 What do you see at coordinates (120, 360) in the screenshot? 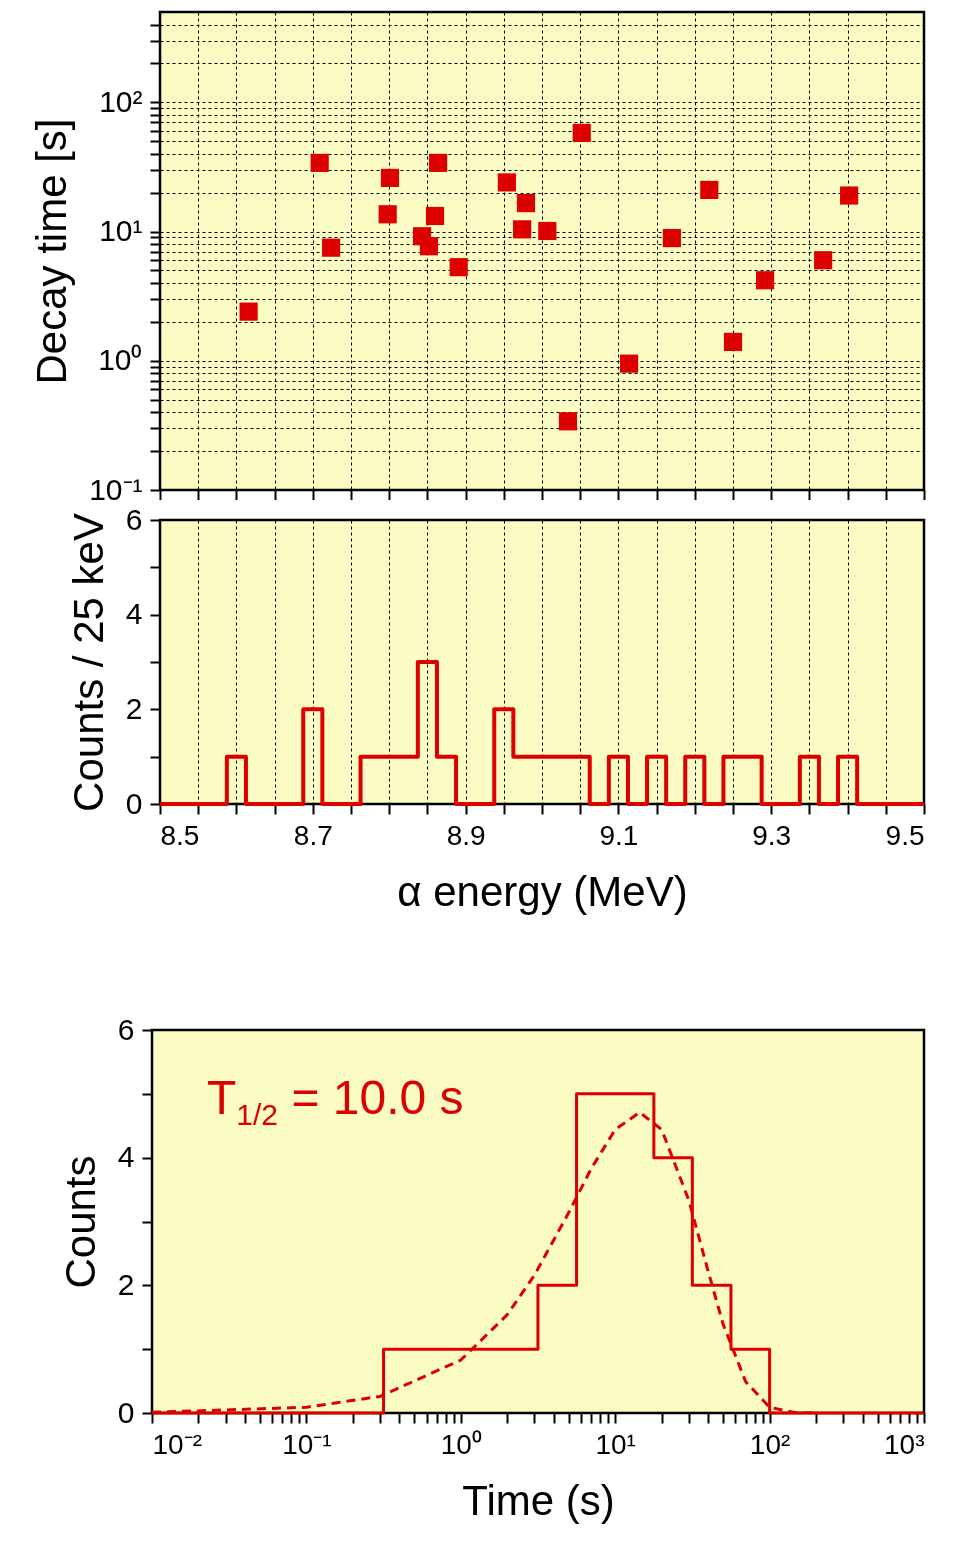
I see `y-tick-label: 10⁰` at bounding box center [120, 360].